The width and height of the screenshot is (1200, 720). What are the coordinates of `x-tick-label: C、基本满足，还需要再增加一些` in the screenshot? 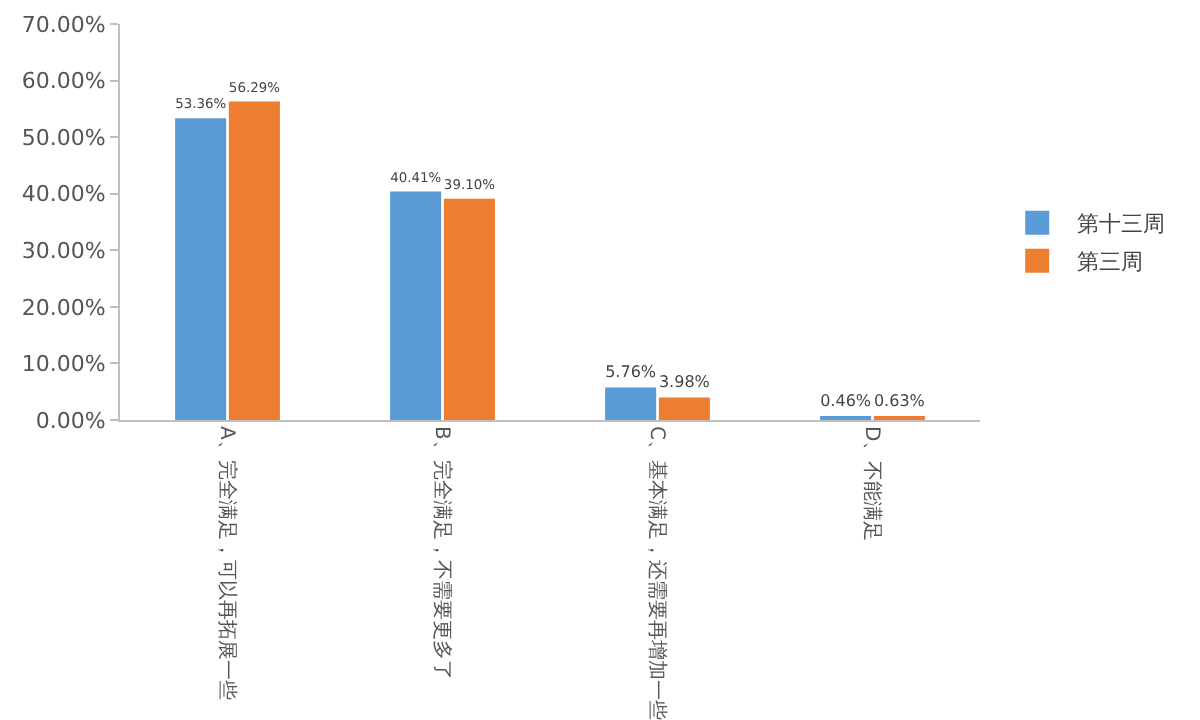 It's located at (657, 573).